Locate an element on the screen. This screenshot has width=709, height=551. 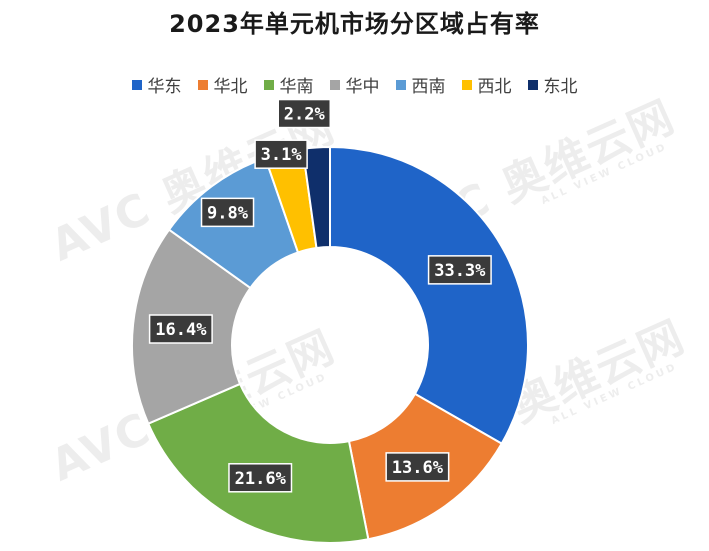
data-label-text: 33.3% is located at coordinates (460, 271).